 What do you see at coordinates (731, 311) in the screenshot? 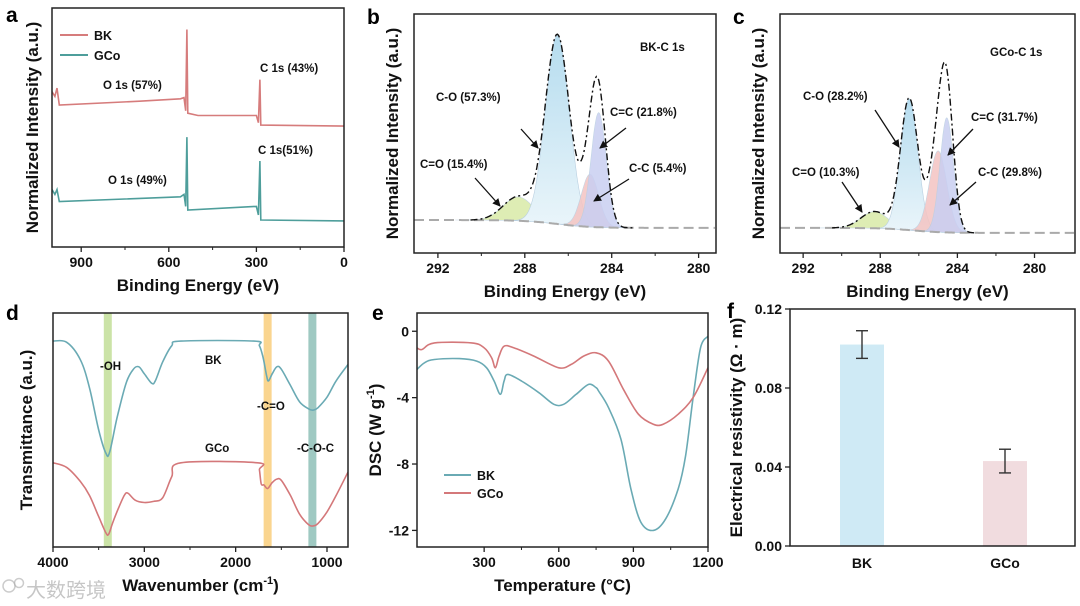
I see `panel-letter: f` at bounding box center [731, 311].